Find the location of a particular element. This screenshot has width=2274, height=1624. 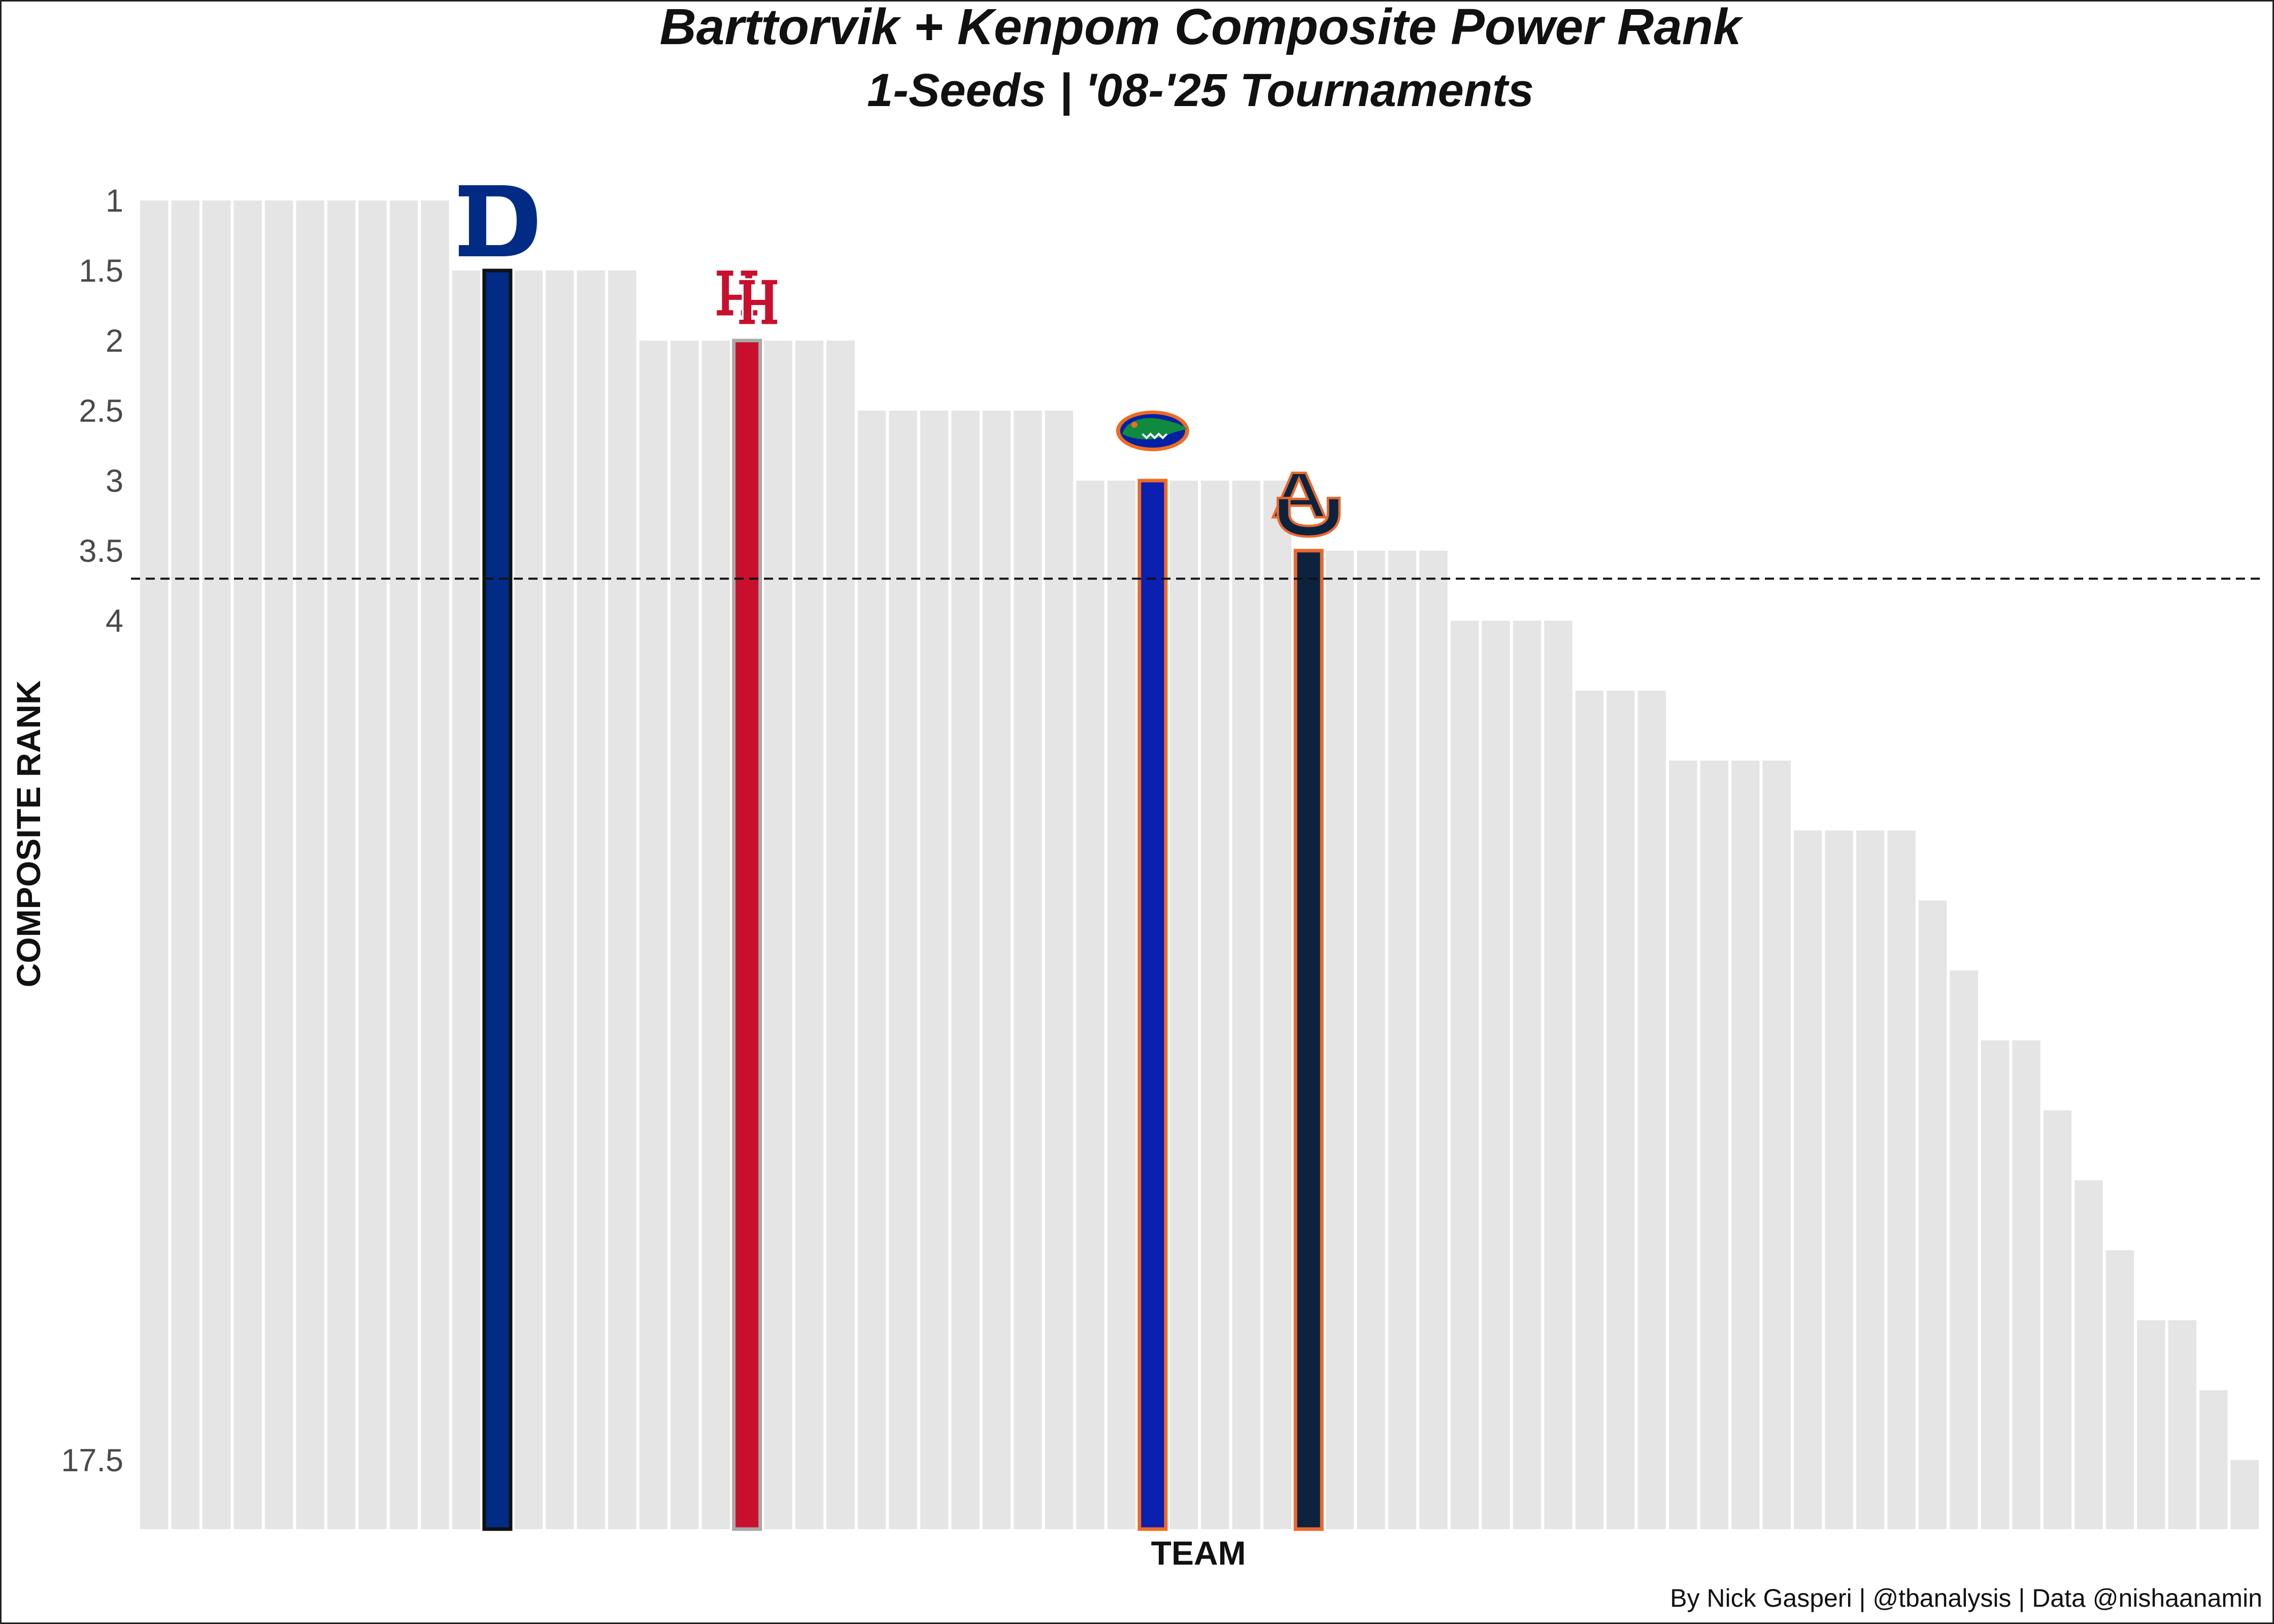

houston-logo-icon is located at coordinates (747, 297).